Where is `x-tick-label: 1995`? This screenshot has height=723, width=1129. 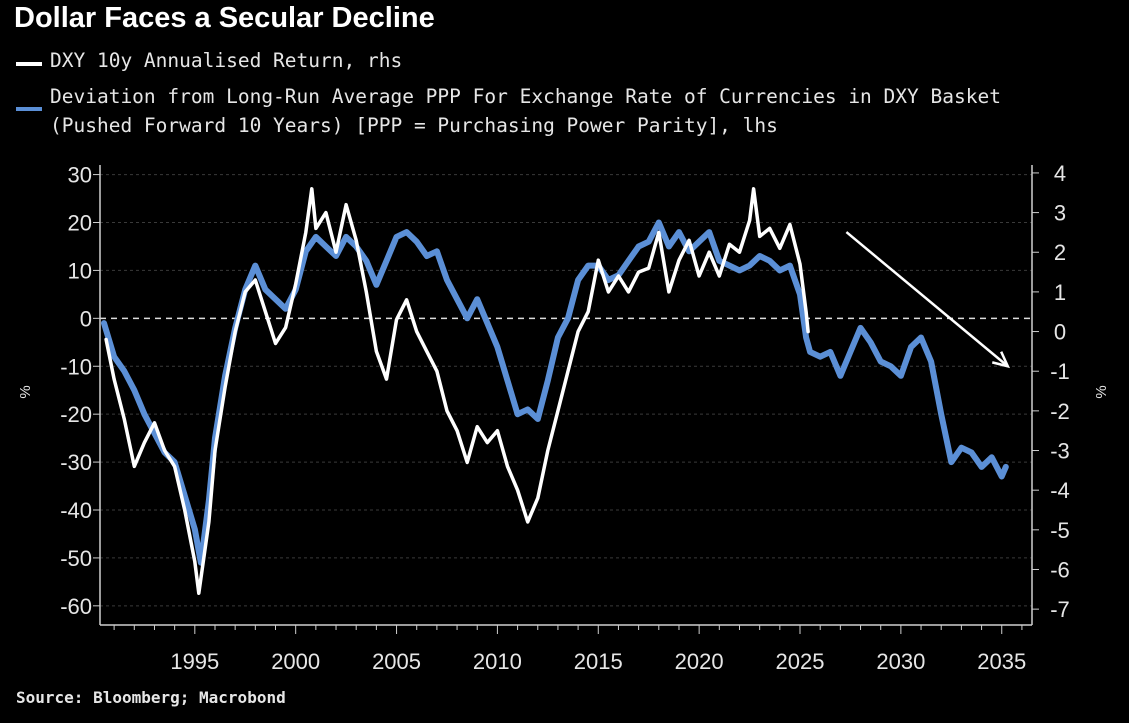 x-tick-label: 1995 is located at coordinates (194, 661).